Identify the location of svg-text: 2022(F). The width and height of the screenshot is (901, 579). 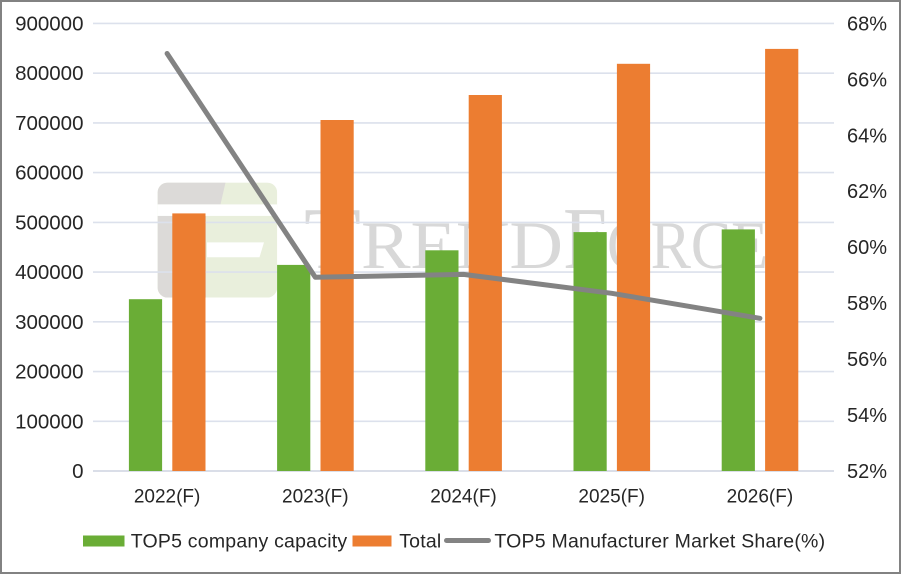
(167, 497).